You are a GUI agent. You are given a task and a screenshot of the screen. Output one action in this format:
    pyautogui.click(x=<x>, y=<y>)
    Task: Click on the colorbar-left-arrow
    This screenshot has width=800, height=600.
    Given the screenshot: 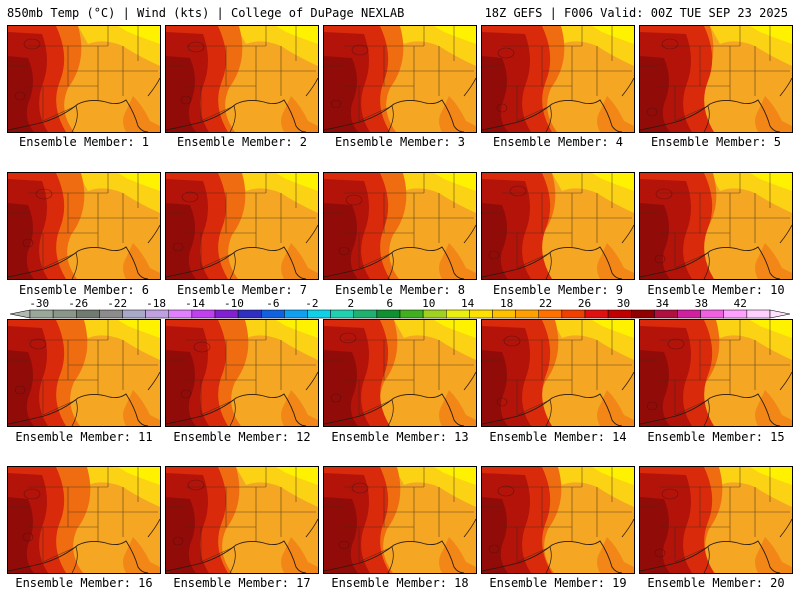 What is the action you would take?
    pyautogui.click(x=20, y=314)
    